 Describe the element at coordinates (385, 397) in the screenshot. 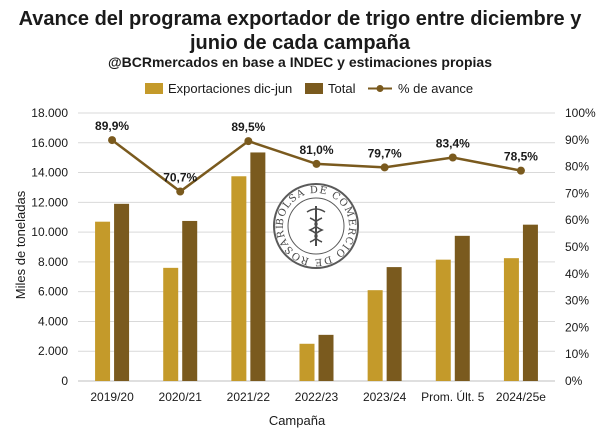

I see `x-tick-label: 2023/24` at that location.